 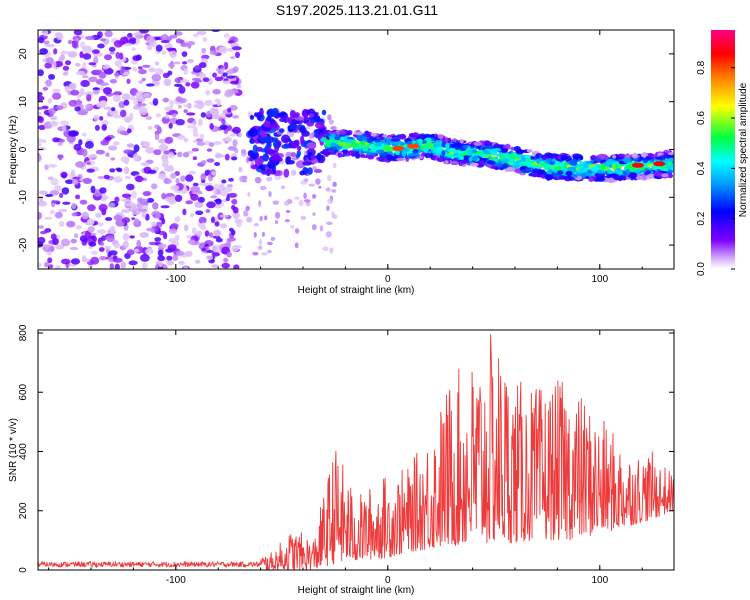 What do you see at coordinates (23, 197) in the screenshot?
I see `y-tick-label: -10` at bounding box center [23, 197].